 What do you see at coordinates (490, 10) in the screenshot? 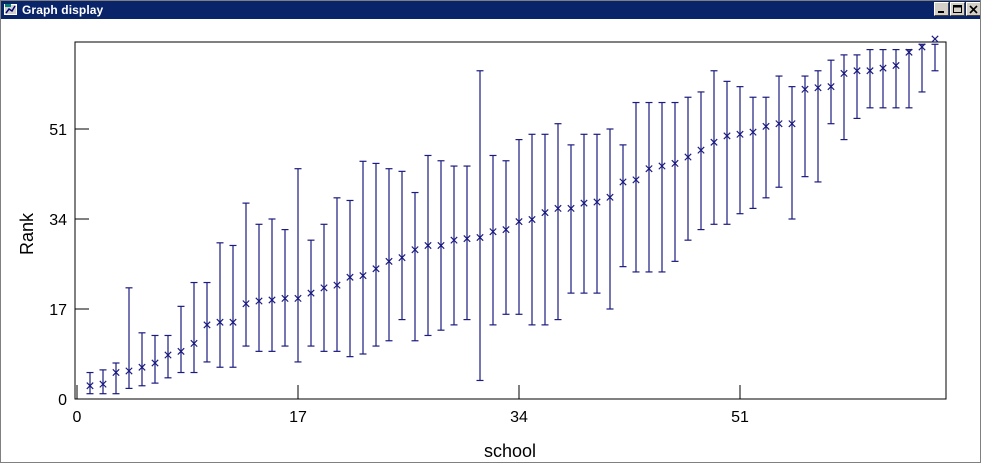
I see `title-bar: Graph display` at bounding box center [490, 10].